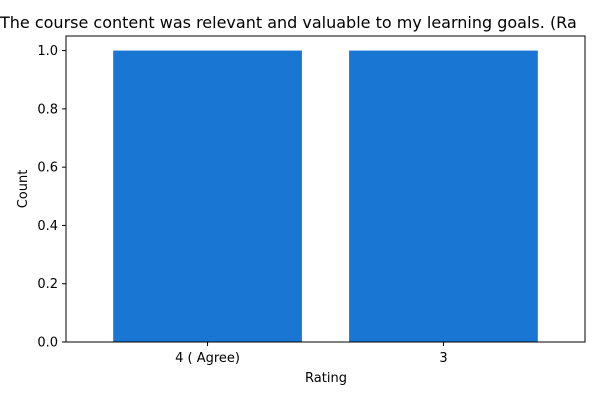 This screenshot has width=600, height=400. What do you see at coordinates (47, 168) in the screenshot?
I see `y-tick-label: 0.6` at bounding box center [47, 168].